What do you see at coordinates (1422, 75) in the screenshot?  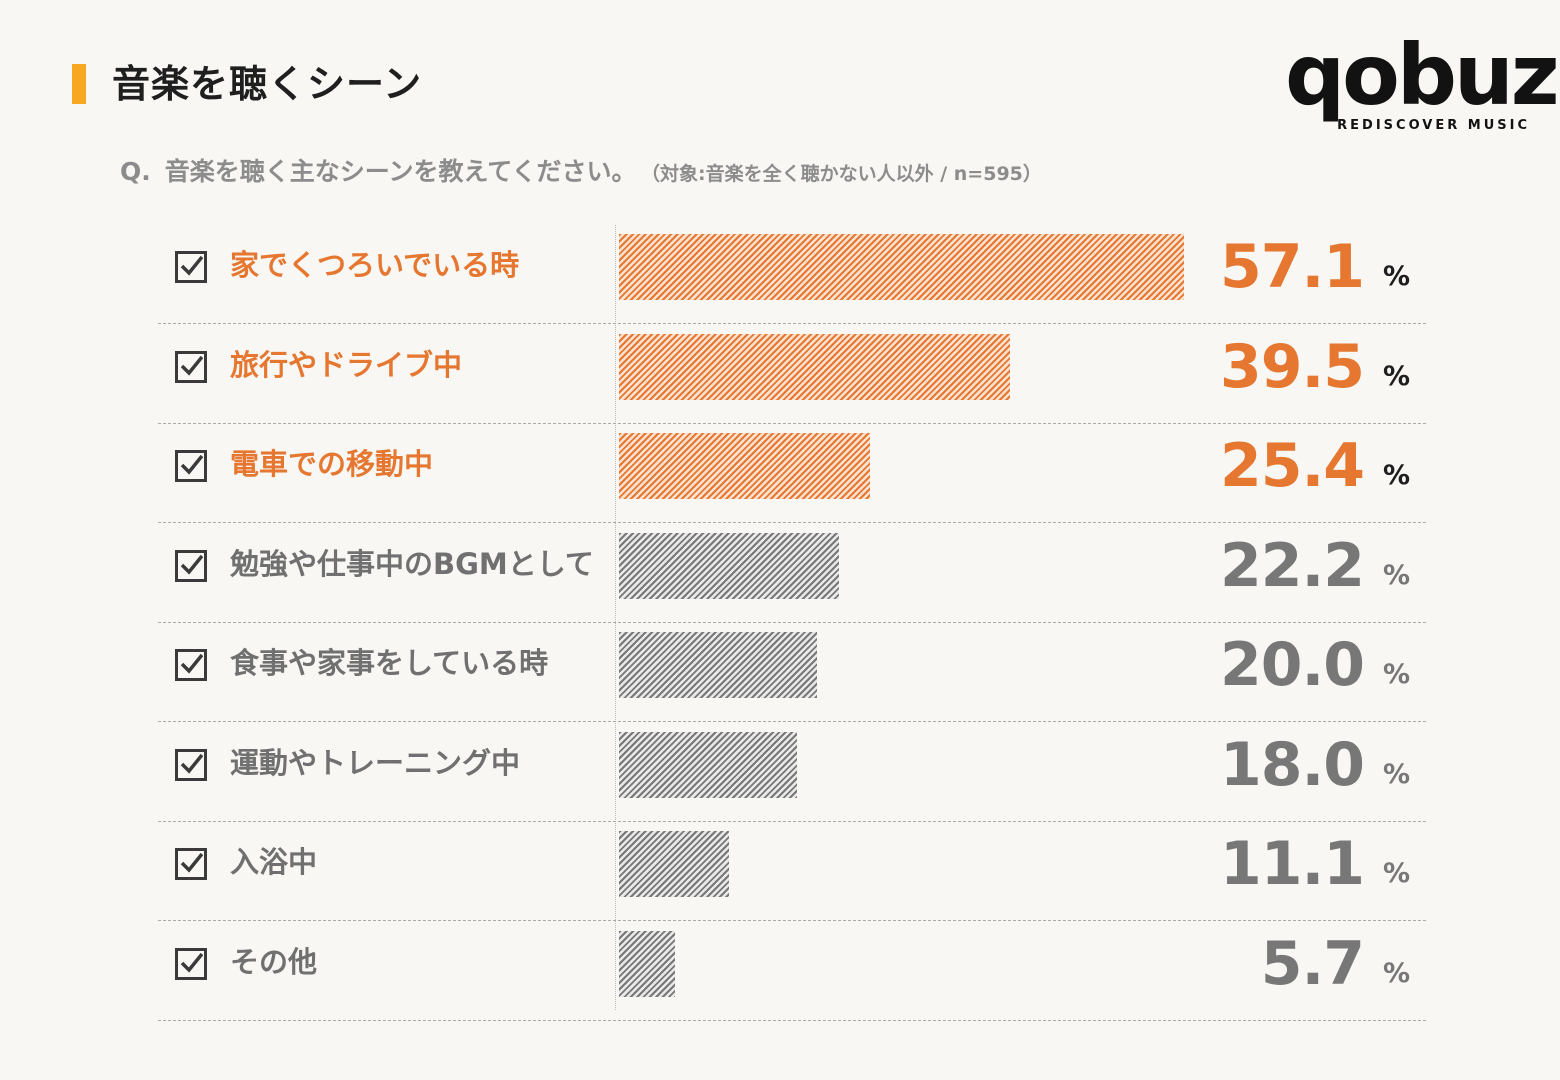 I see `logo-wordmark: qobuz` at bounding box center [1422, 75].